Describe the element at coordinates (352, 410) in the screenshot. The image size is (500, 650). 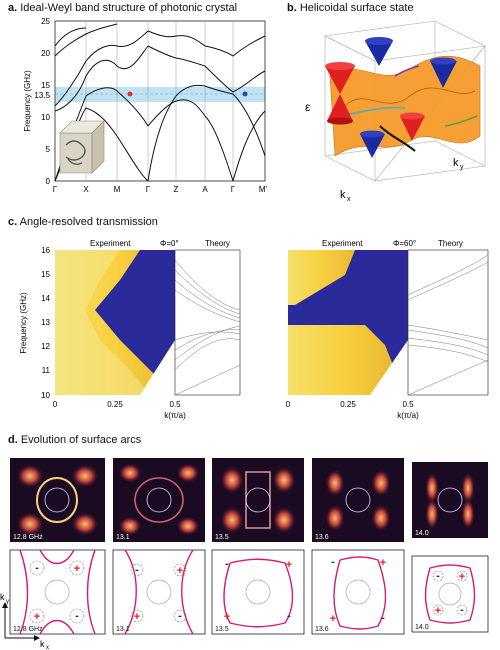
I see `right-x-ticks: 0 0.25 0.5 k(π/a)` at that location.